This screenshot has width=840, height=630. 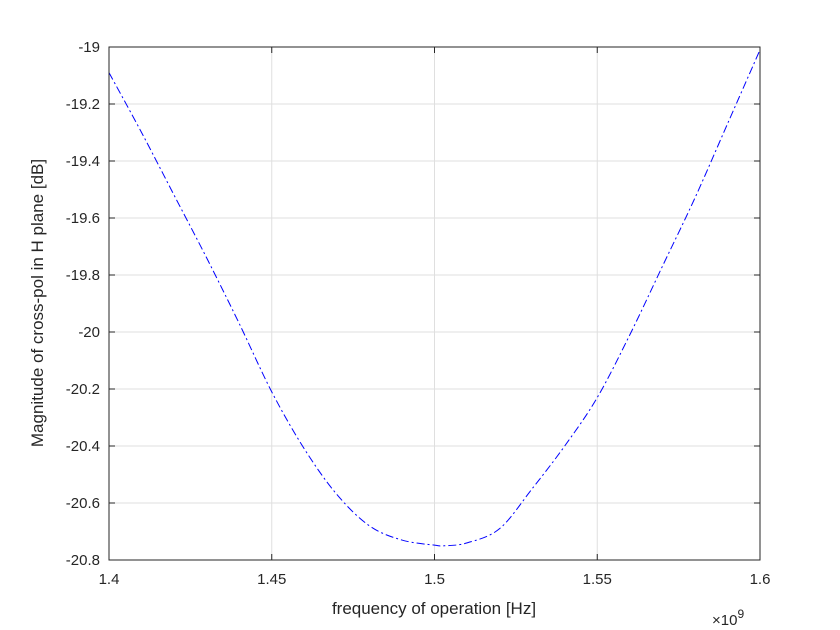 I want to click on y-tick-label: -20, so click(x=89, y=332).